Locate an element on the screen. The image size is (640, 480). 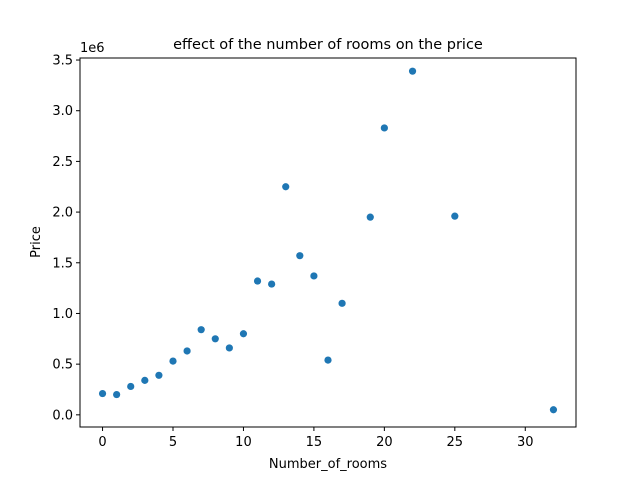
y-axis-ticks: 0.0 0.5 1.0 1.5 2.0 2.5 3.0 3.5 is located at coordinates (66, 238).